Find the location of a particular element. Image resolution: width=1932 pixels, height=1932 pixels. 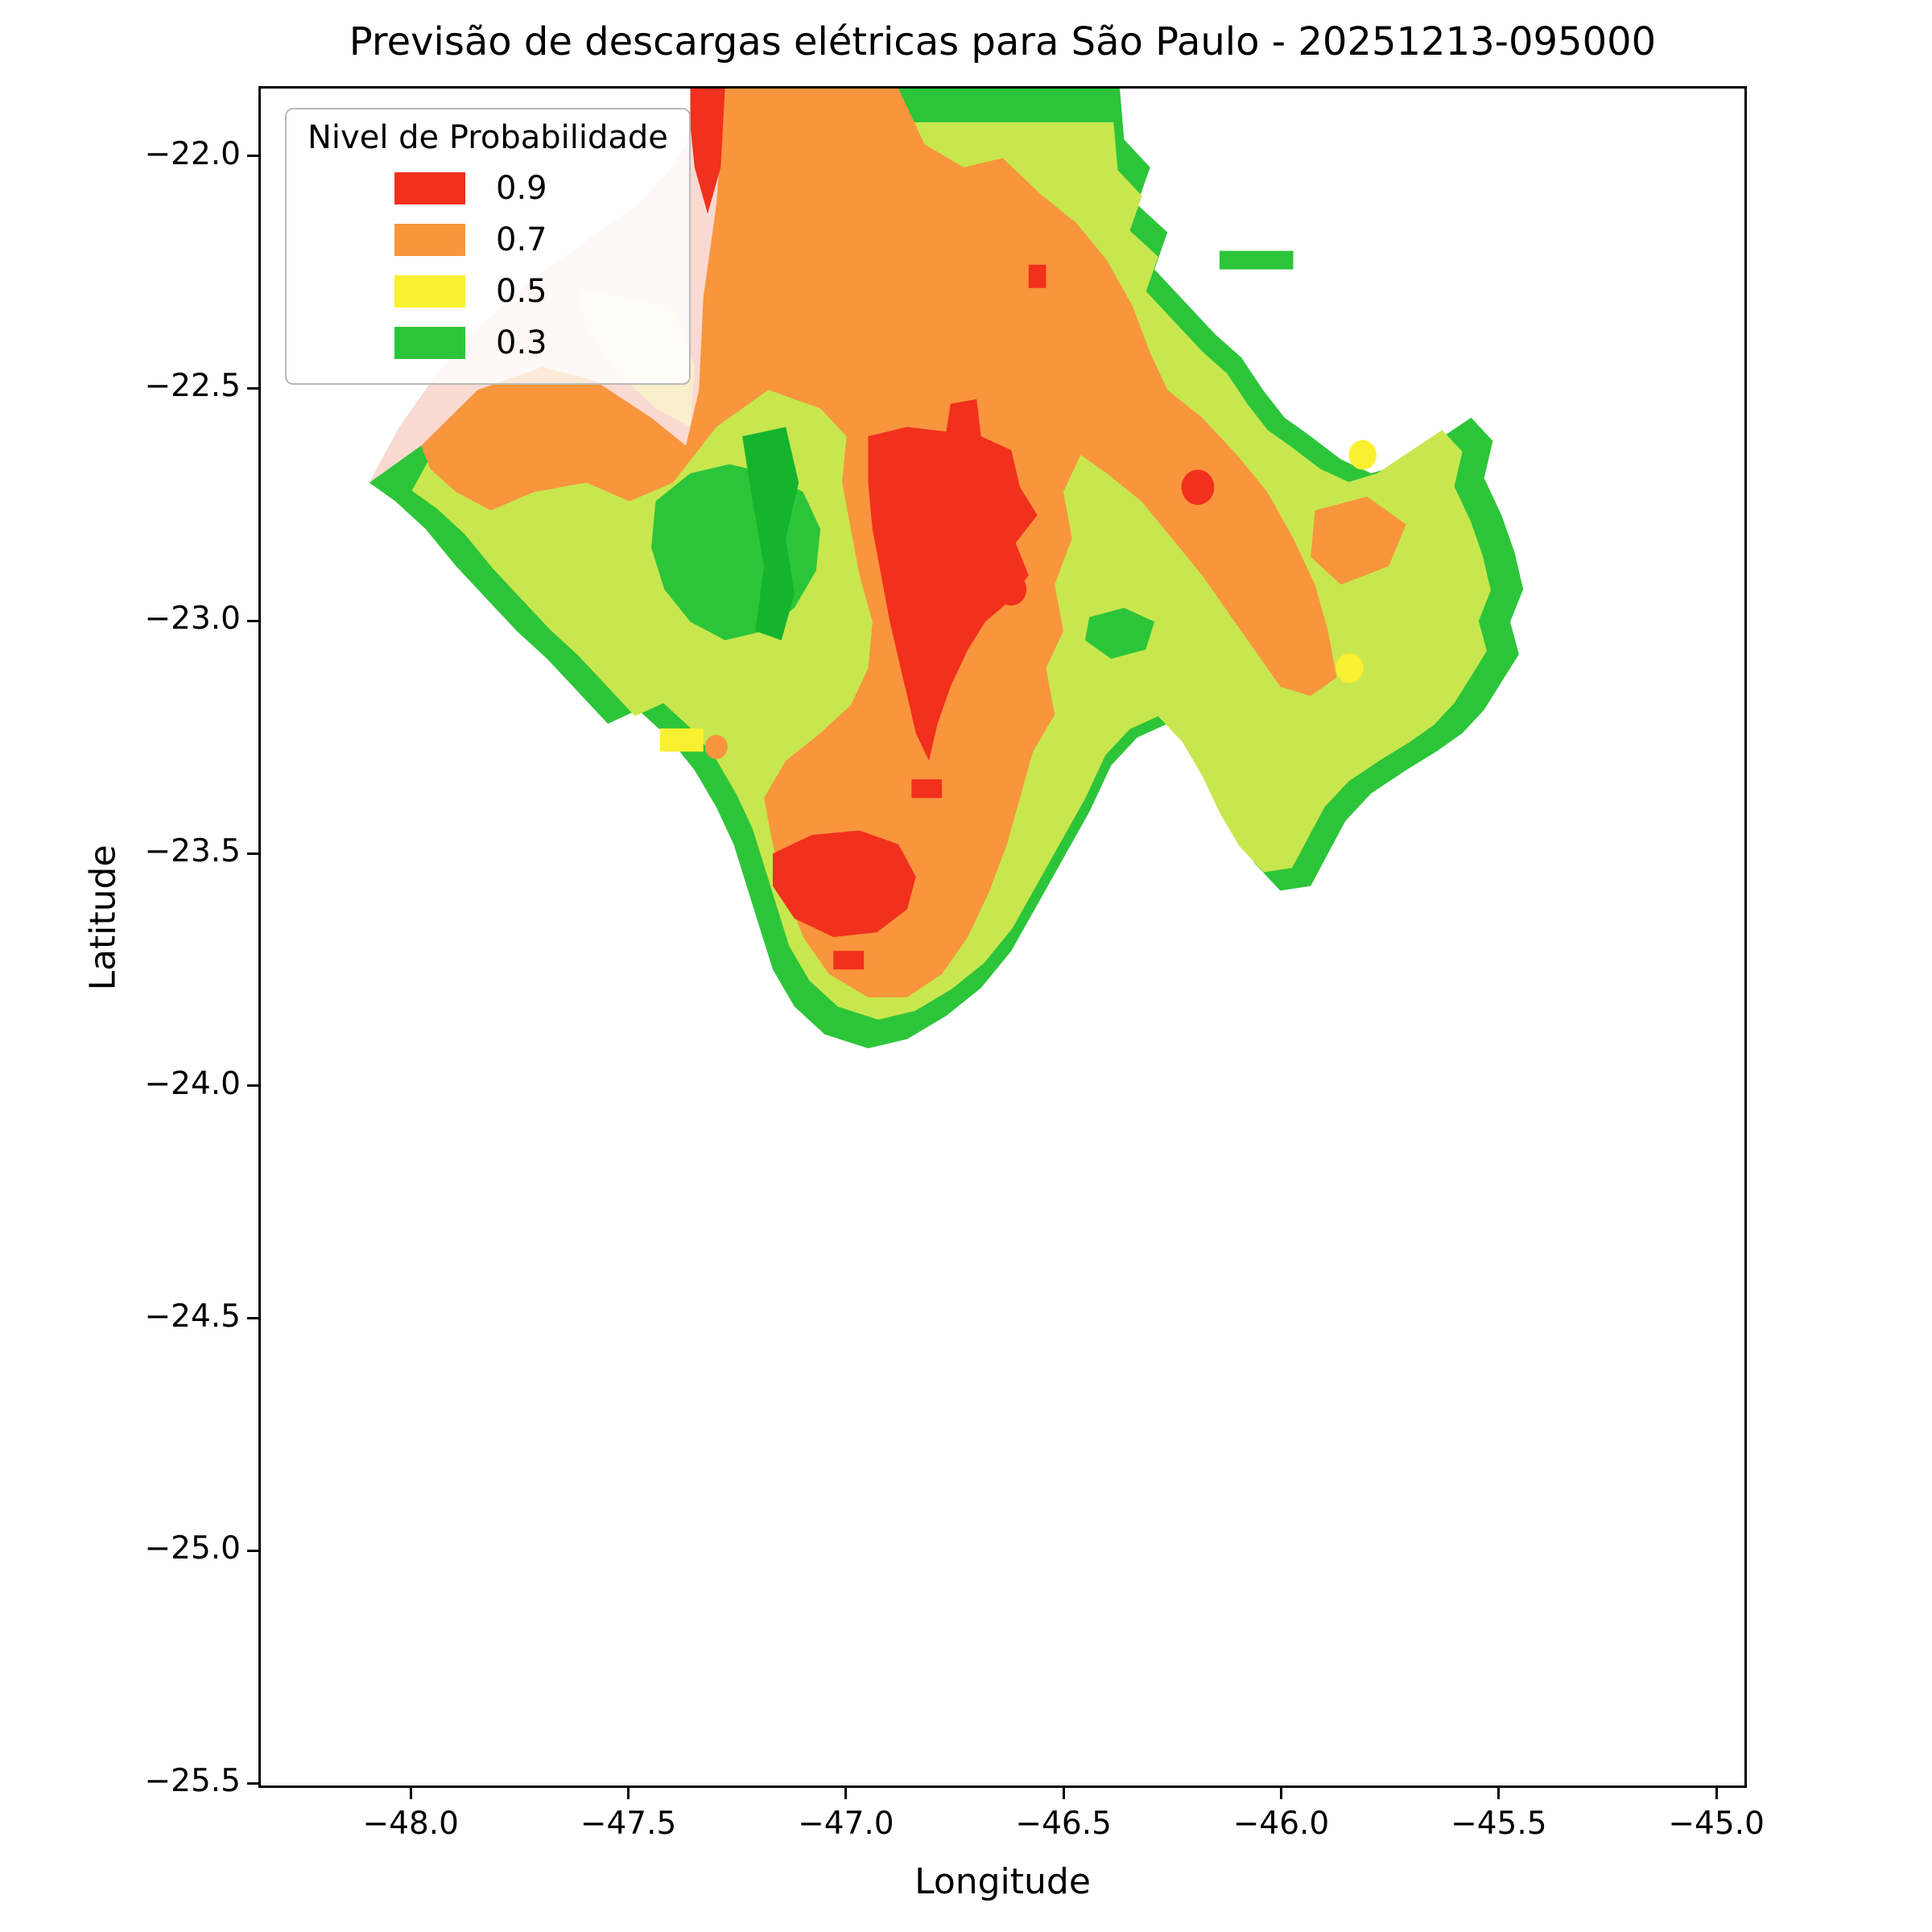

region-red-dot-b is located at coordinates (1198, 487).